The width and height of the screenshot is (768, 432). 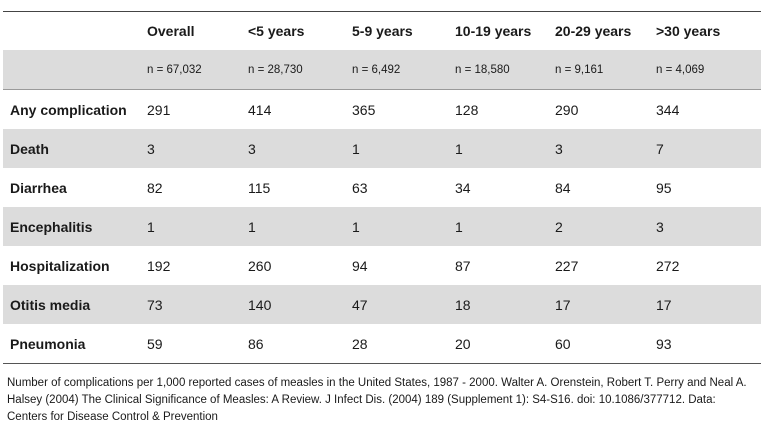 I want to click on column-header-10-19: 10-19 years, so click(x=493, y=31).